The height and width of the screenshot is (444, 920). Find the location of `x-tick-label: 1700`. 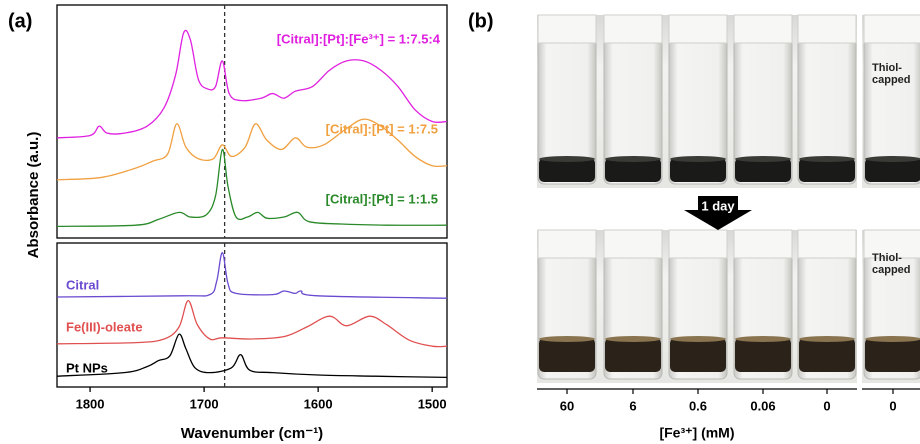

x-tick-label: 1700 is located at coordinates (204, 403).